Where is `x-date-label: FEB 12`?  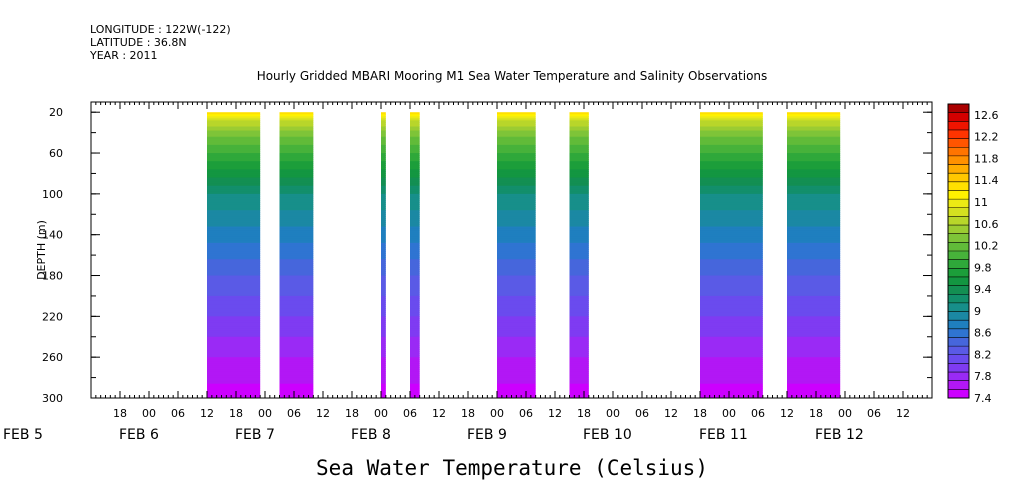 x-date-label: FEB 12 is located at coordinates (839, 435).